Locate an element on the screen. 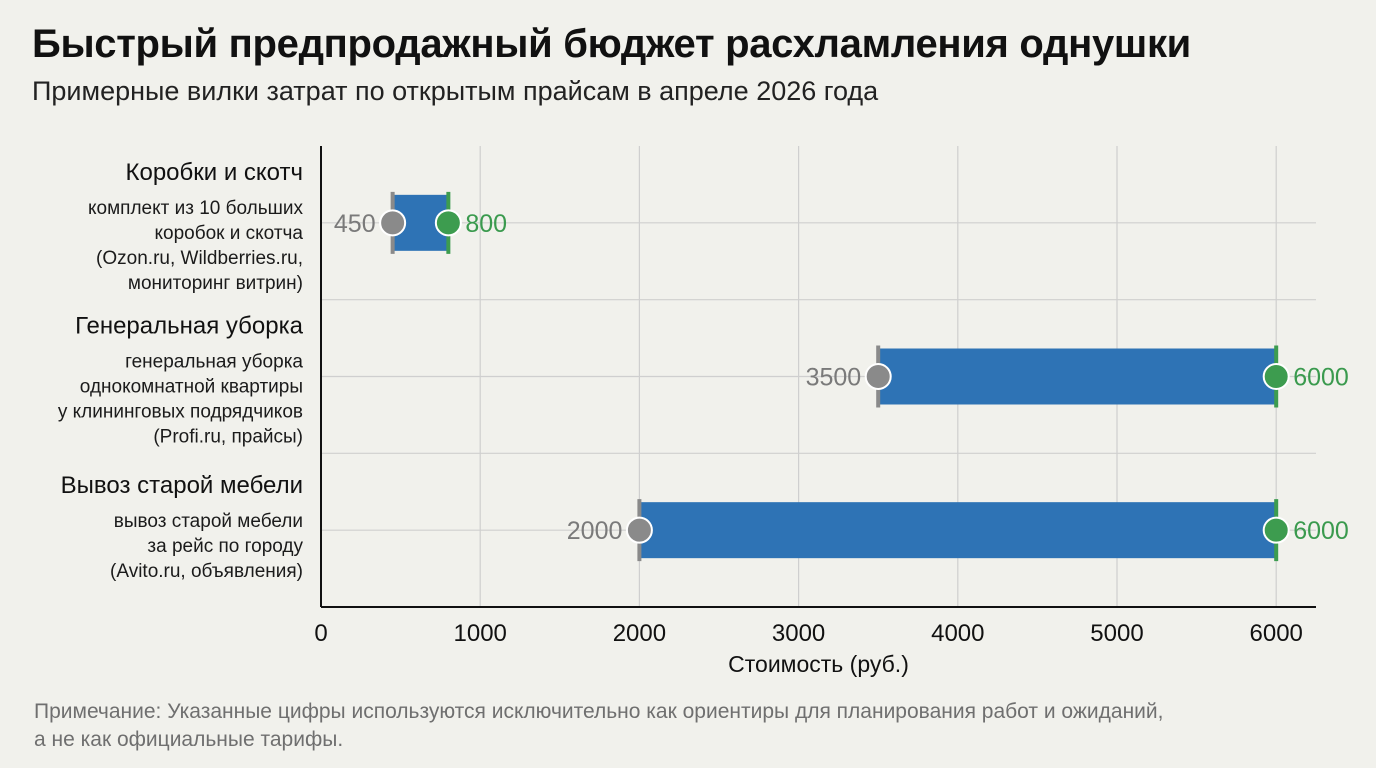 The width and height of the screenshot is (1376, 768). min-value-label: 450 is located at coordinates (355, 224).